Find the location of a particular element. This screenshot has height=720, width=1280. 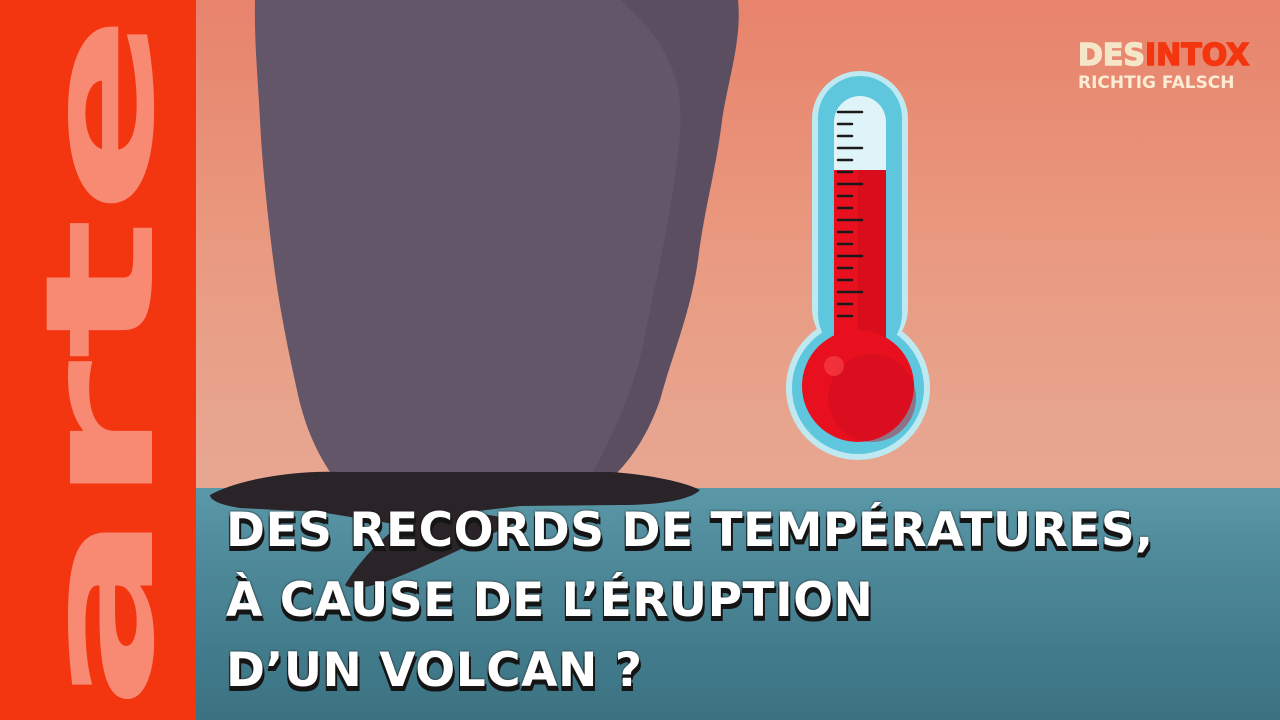

desintox-wordmark: DESINTOX is located at coordinates (1163, 55).